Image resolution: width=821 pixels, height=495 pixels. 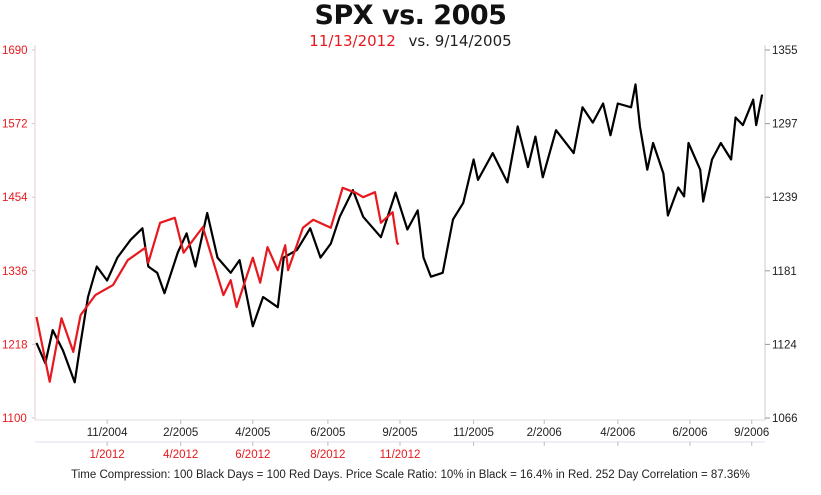 What do you see at coordinates (410, 15) in the screenshot?
I see `chart-title: SPX vs. 2005` at bounding box center [410, 15].